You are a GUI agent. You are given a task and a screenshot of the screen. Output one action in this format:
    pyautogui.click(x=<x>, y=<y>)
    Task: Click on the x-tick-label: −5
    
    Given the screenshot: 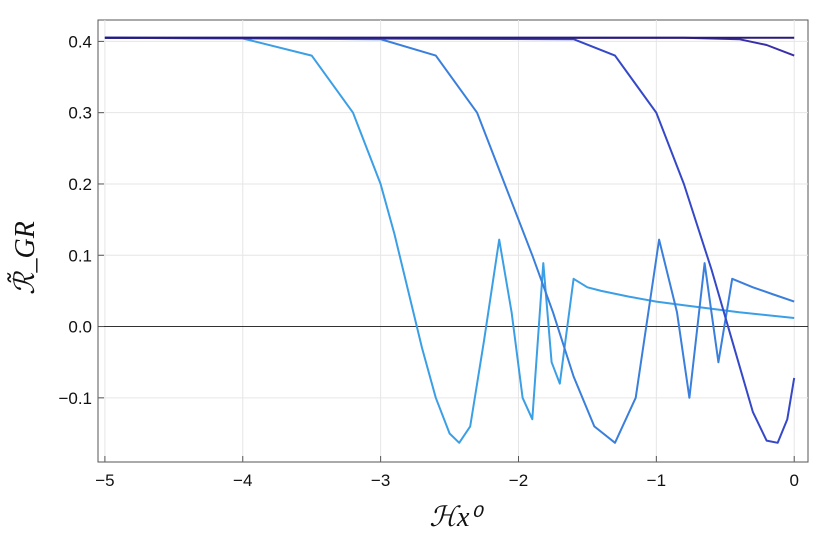 What is the action you would take?
    pyautogui.click(x=104, y=480)
    